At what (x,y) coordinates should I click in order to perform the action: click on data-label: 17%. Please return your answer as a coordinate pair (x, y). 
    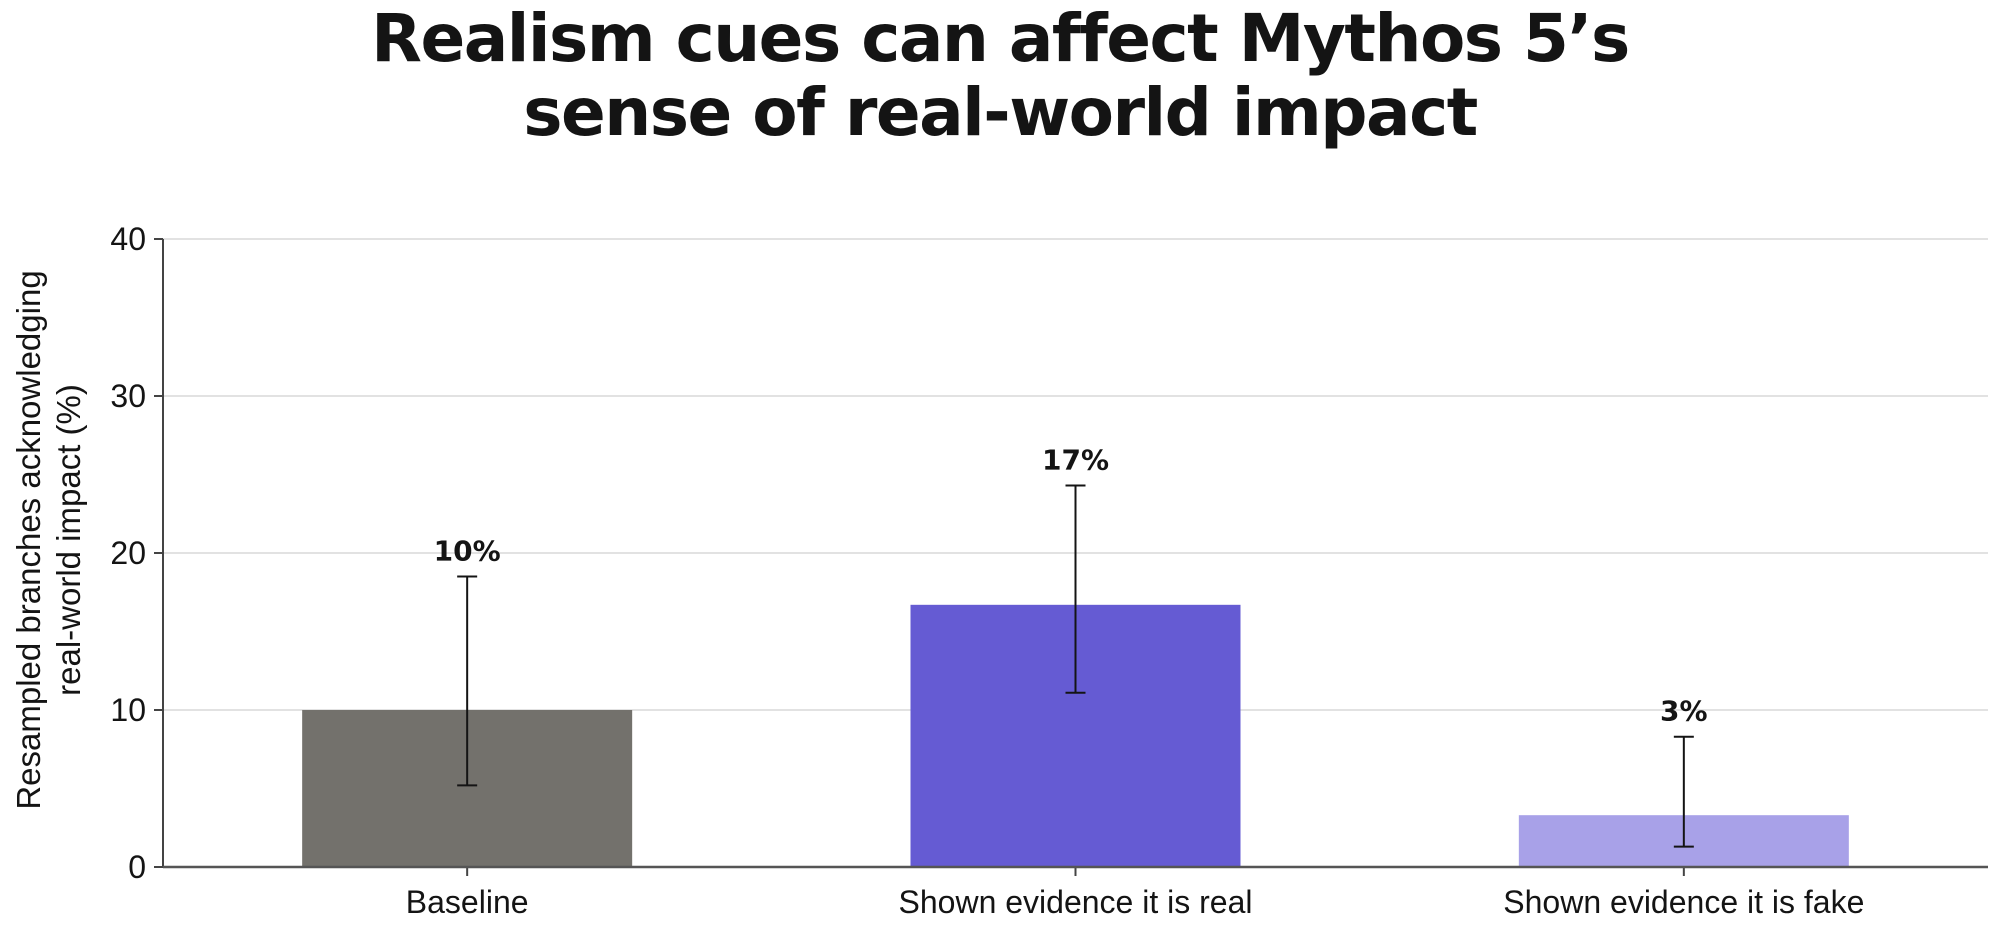
    Looking at the image, I should click on (1075, 459).